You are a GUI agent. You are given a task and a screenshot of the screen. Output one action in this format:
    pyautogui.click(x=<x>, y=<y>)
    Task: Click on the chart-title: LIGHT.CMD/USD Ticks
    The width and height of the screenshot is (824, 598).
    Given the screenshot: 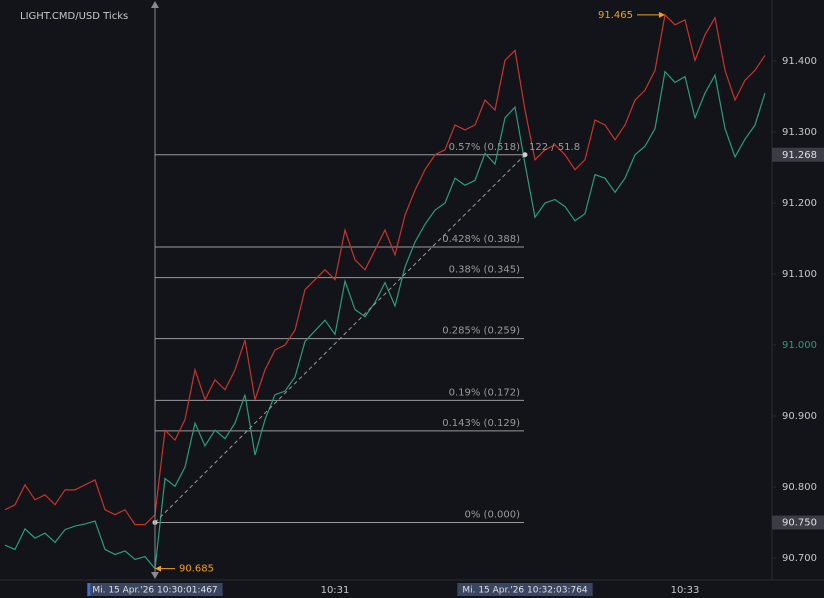 What is the action you would take?
    pyautogui.click(x=74, y=16)
    